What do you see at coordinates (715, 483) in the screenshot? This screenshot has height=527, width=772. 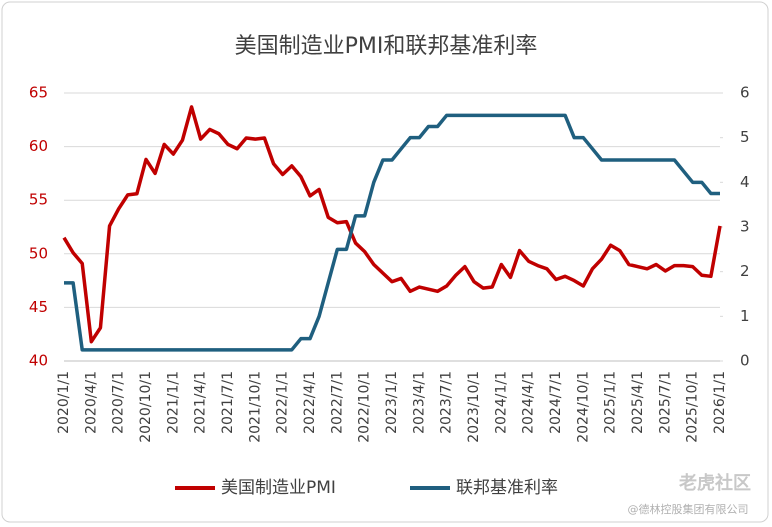 I see `watermark: 老虎社区` at bounding box center [715, 483].